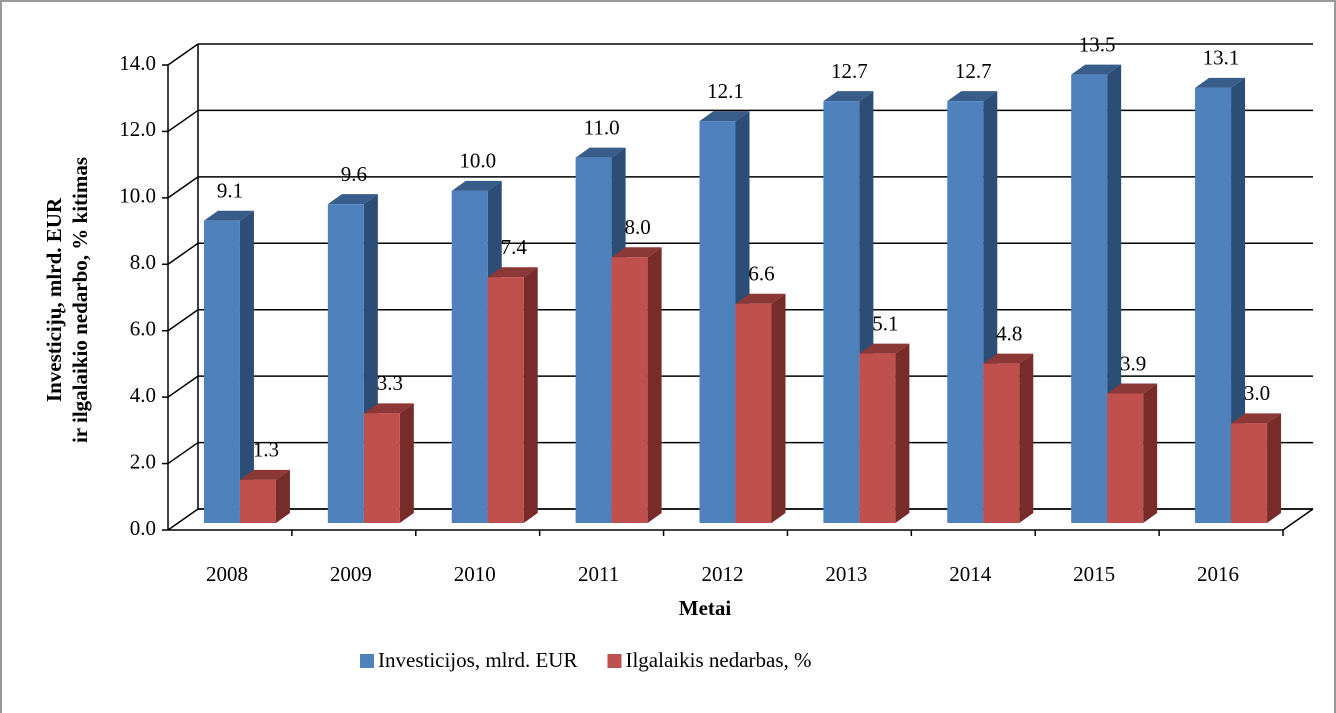  I want to click on legend-label: Investicijos, mlrd. EUR, so click(477, 660).